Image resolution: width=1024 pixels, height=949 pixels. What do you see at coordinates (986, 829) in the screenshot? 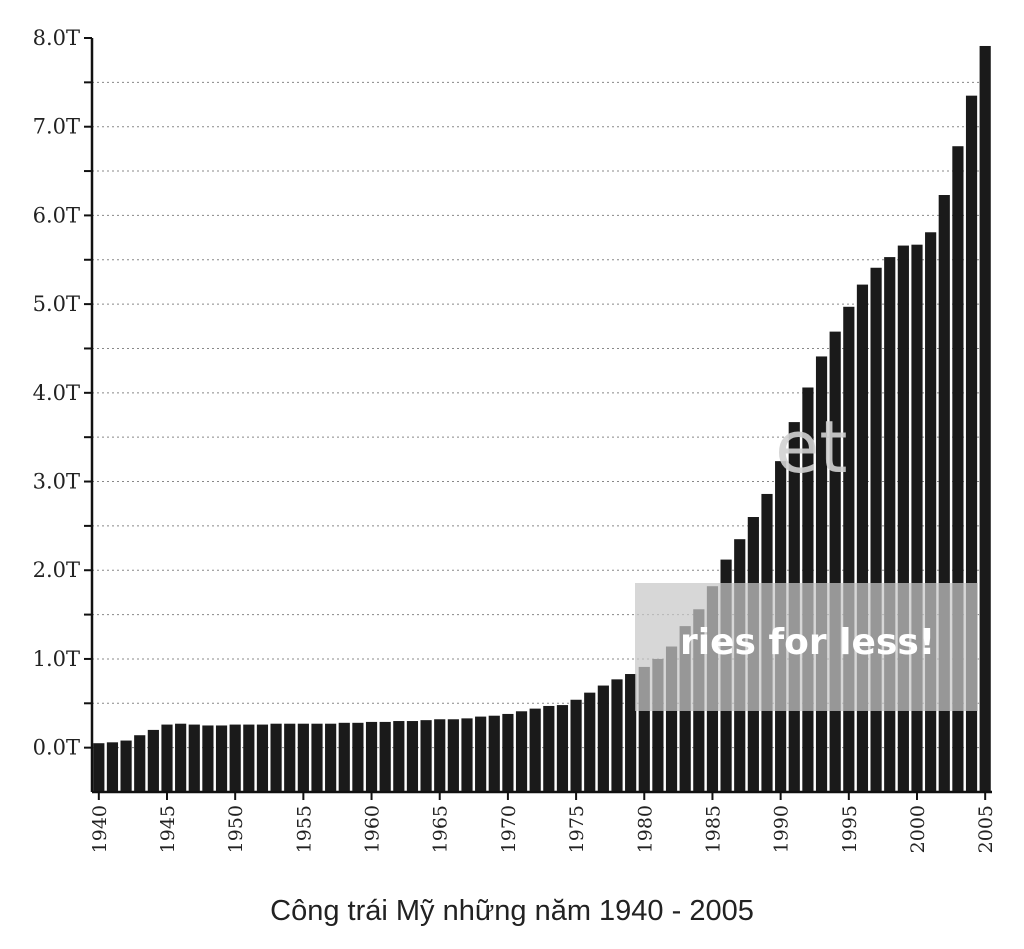
I see `x-tick-label: 2005` at bounding box center [986, 829].